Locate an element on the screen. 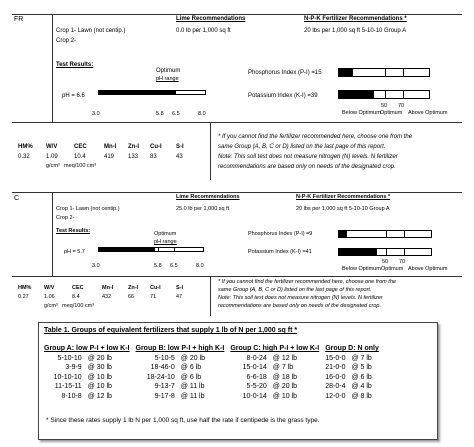 This screenshot has width=474, height=447. potassium-label: Potassium Index (K-I) =39 is located at coordinates (283, 96).